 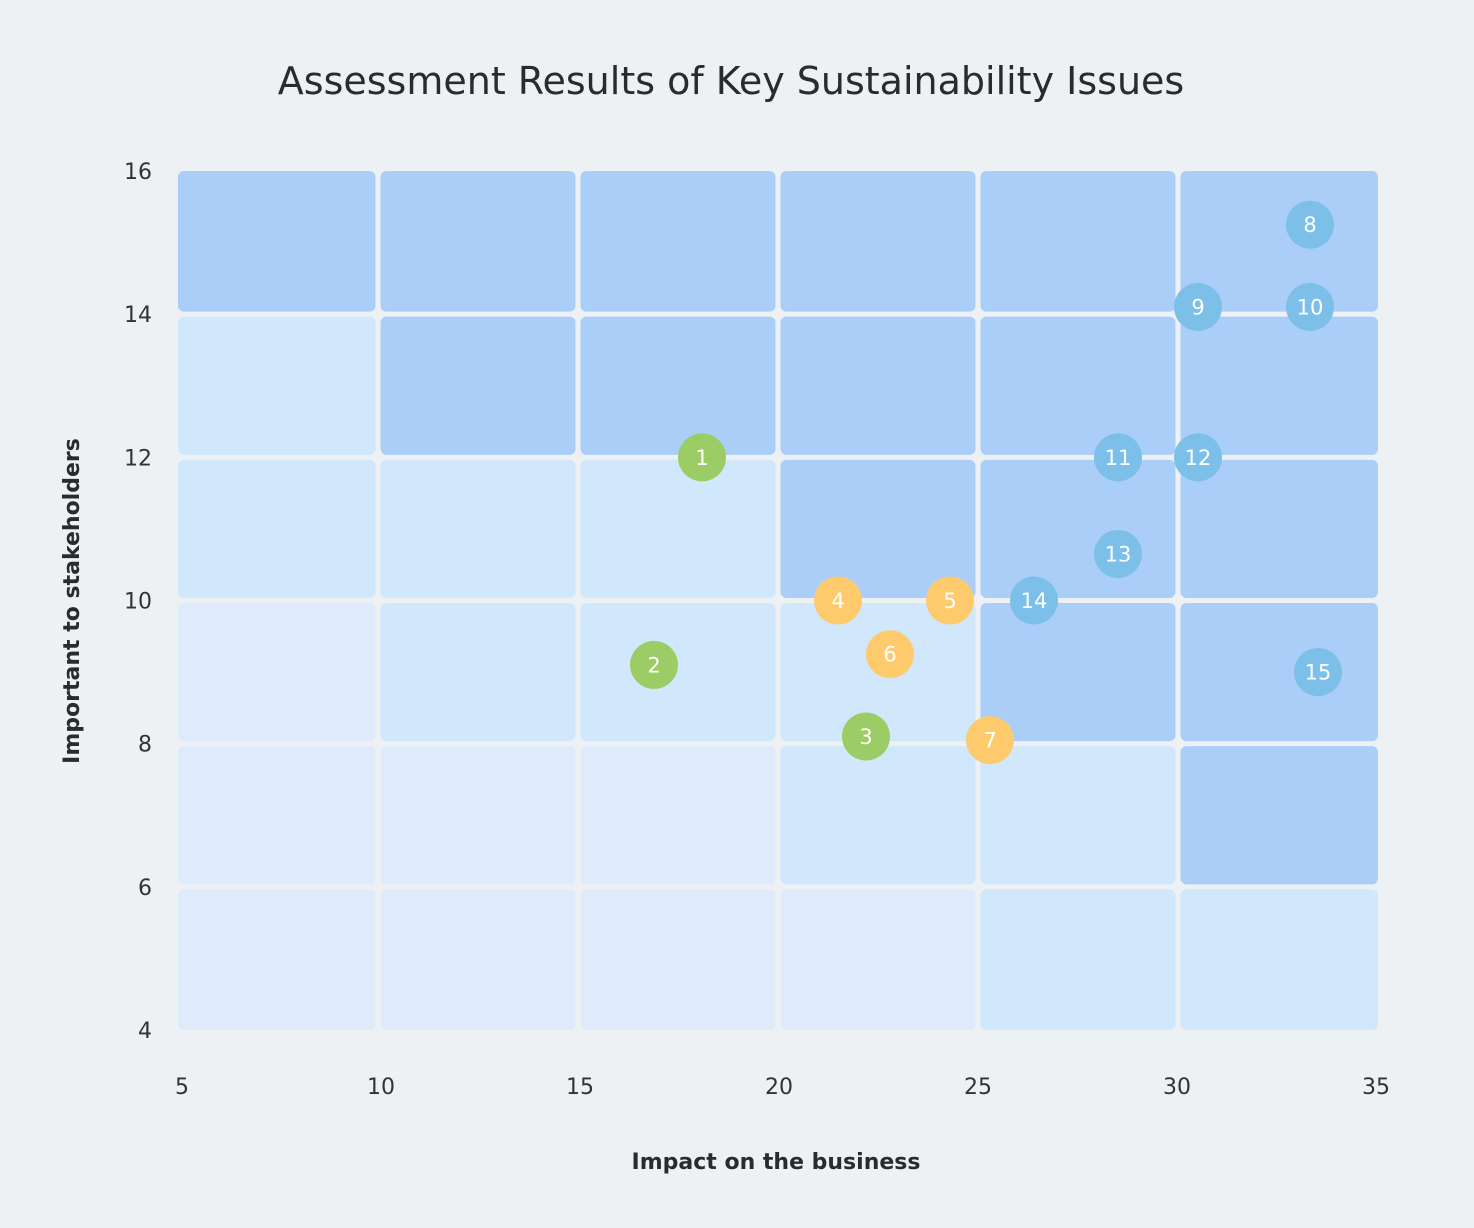 I want to click on point-label: 3, so click(x=865, y=737).